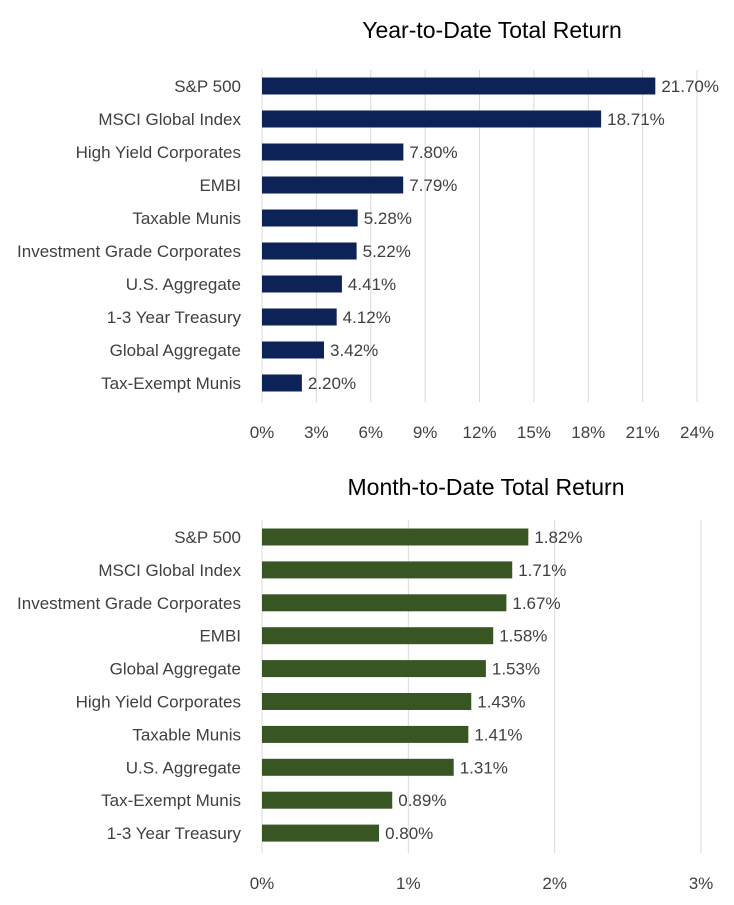 The image size is (734, 905). What do you see at coordinates (516, 669) in the screenshot?
I see `data-label: 1.53%` at bounding box center [516, 669].